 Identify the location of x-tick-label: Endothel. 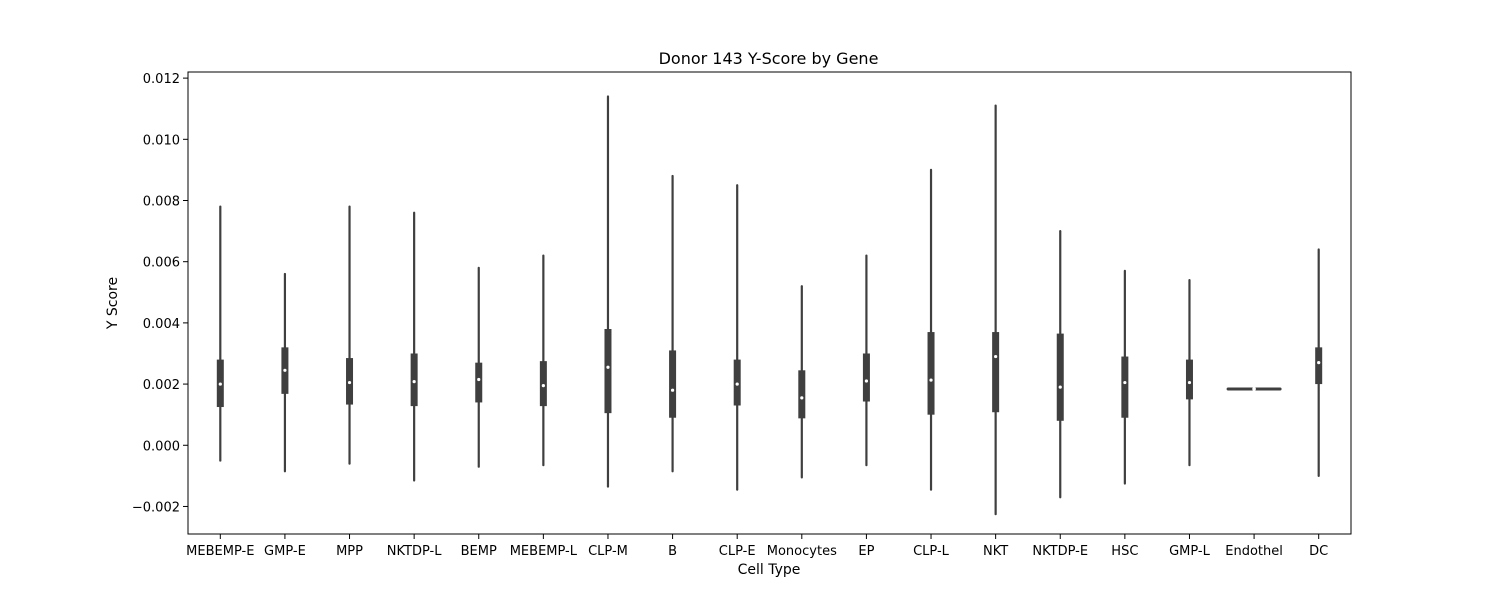
(1254, 551).